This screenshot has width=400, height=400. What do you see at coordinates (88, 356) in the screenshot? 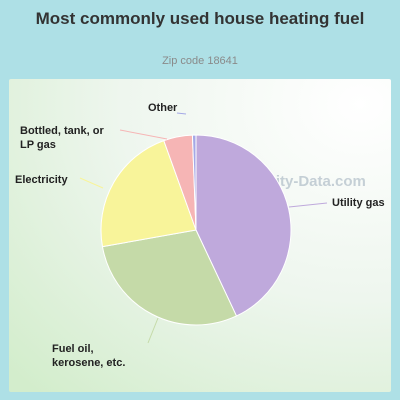
I see `slice-label: Fuel oil, kerosene, etc.` at bounding box center [88, 356].